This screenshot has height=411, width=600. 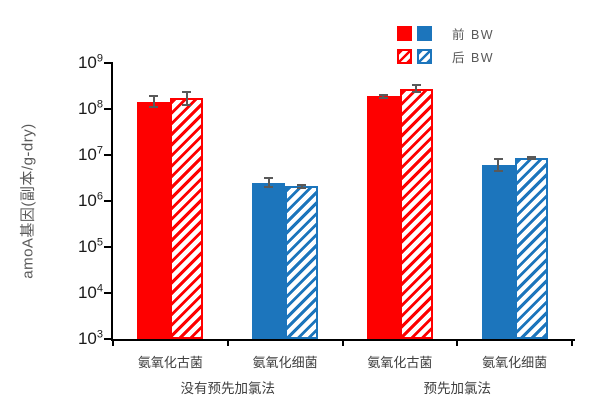 I want to click on legend-row-after: 后 BW, so click(x=446, y=56).